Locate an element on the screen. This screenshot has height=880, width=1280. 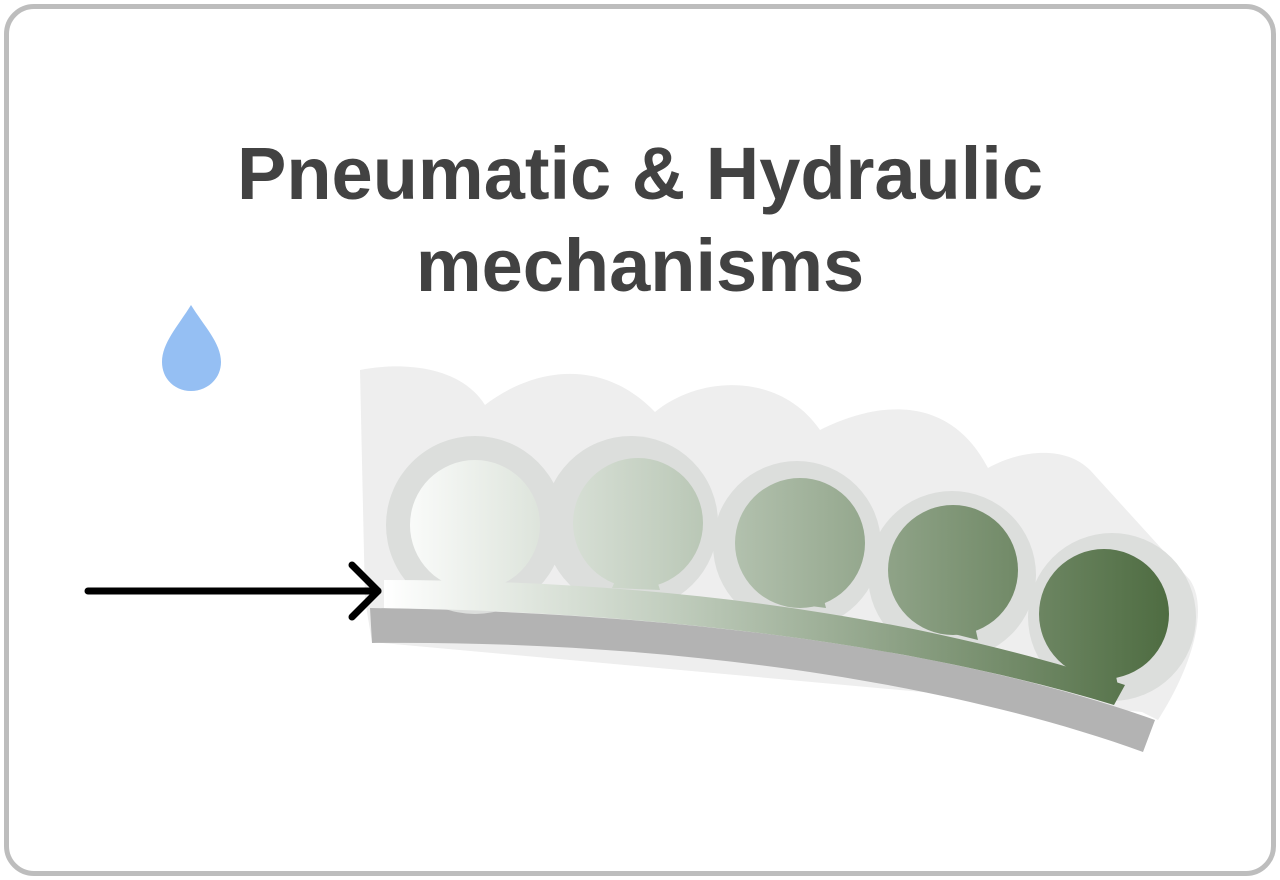
right-arrow-icon is located at coordinates (233, 591).